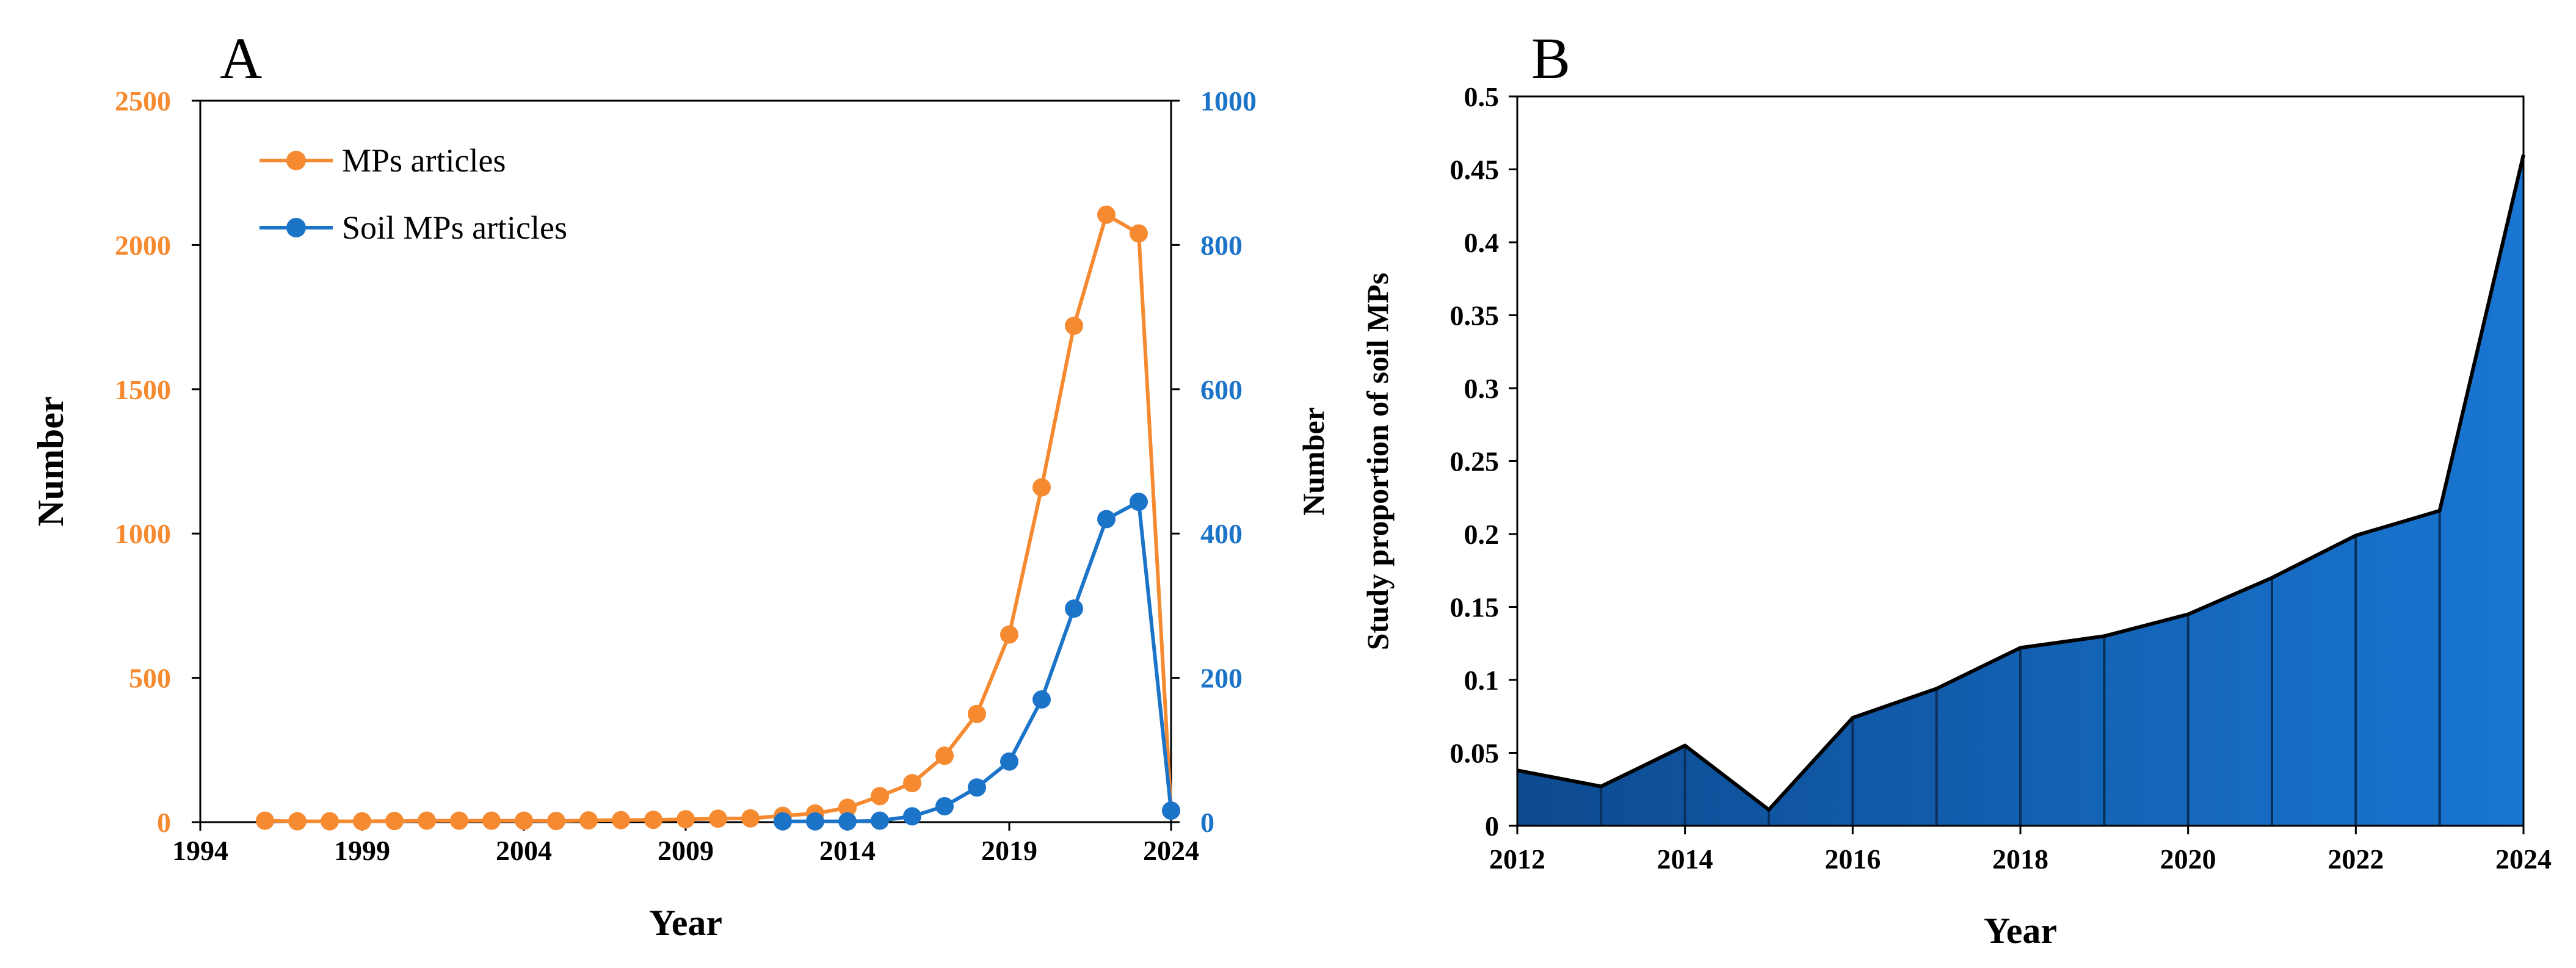 The height and width of the screenshot is (968, 2576). Describe the element at coordinates (1482, 242) in the screenshot. I see `y-tick-label: 0.4` at that location.